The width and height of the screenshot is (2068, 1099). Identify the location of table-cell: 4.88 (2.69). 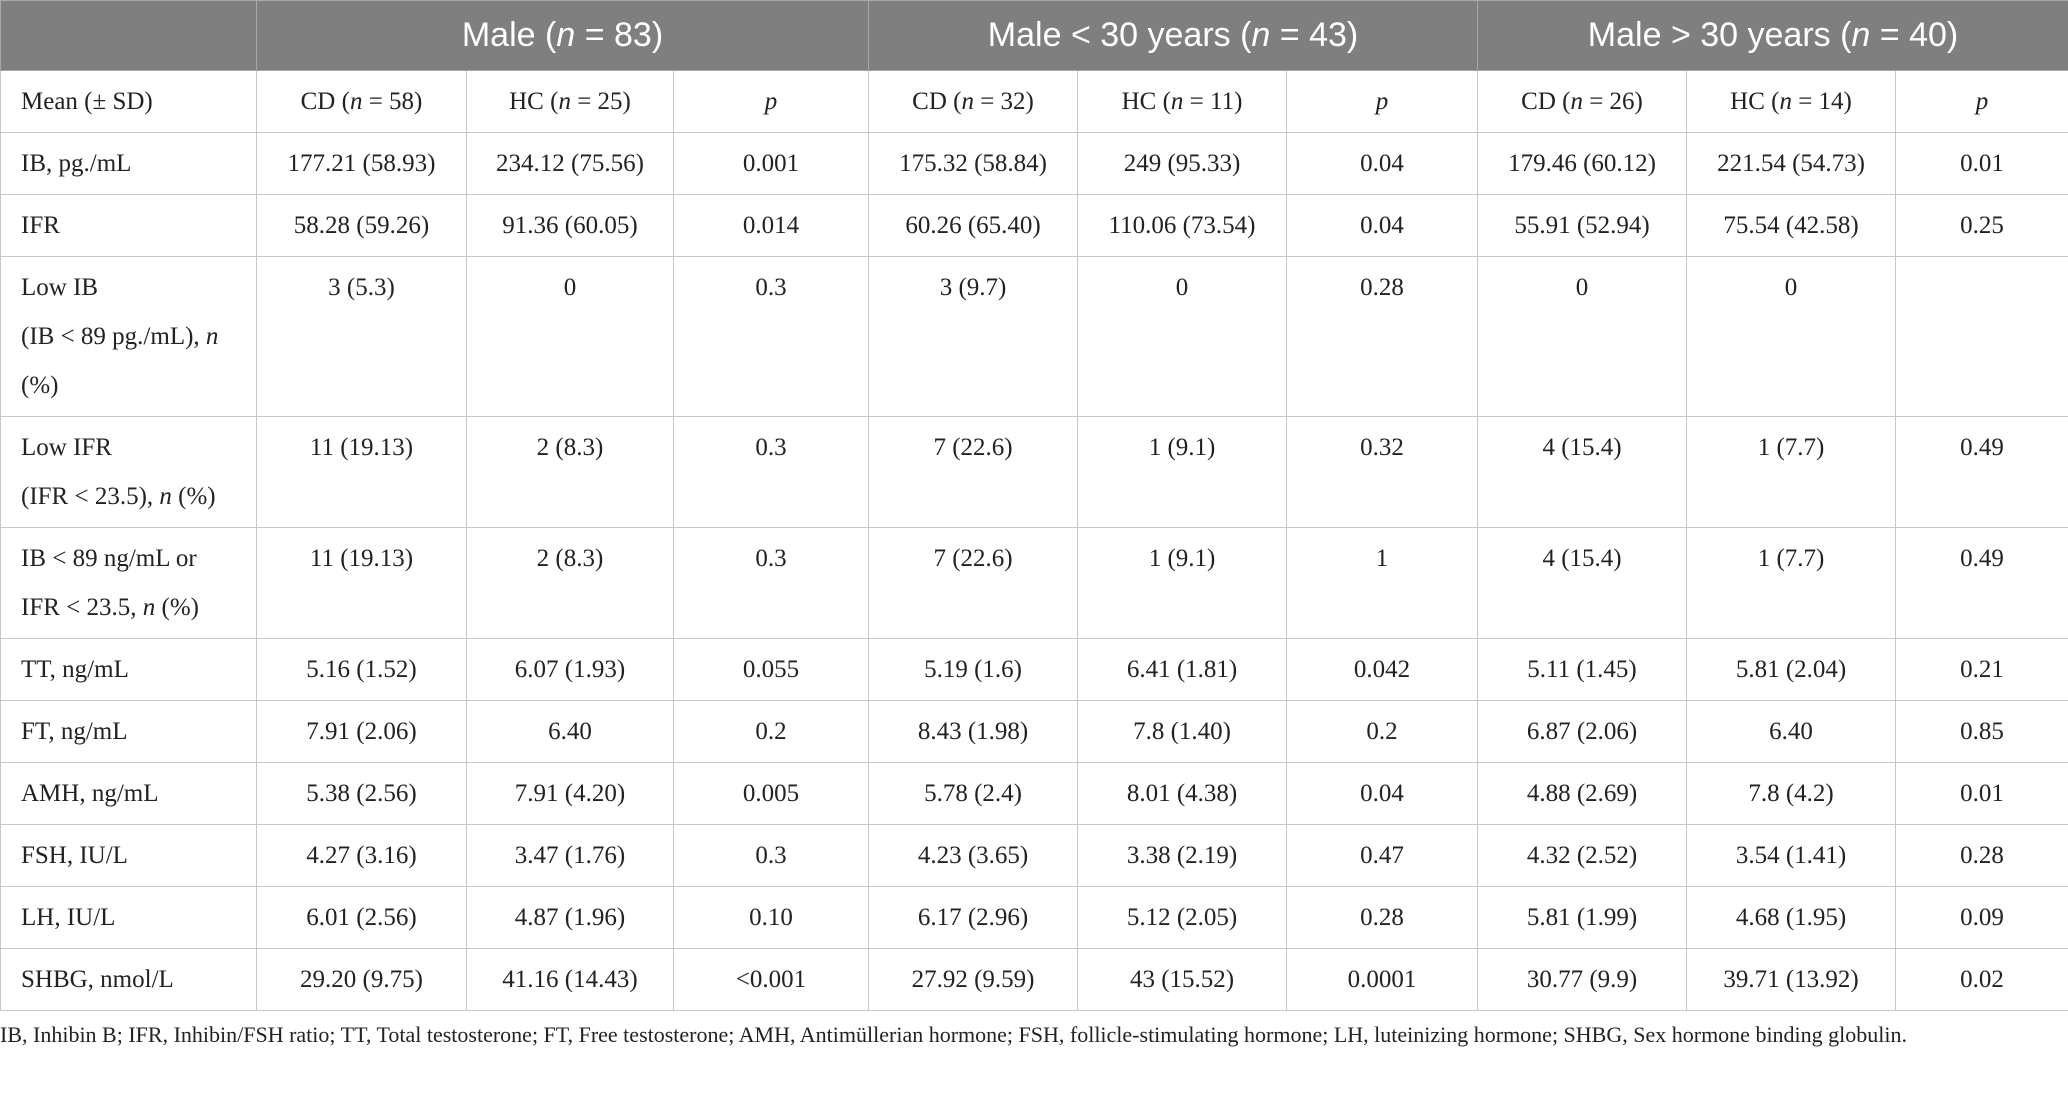
(1582, 793).